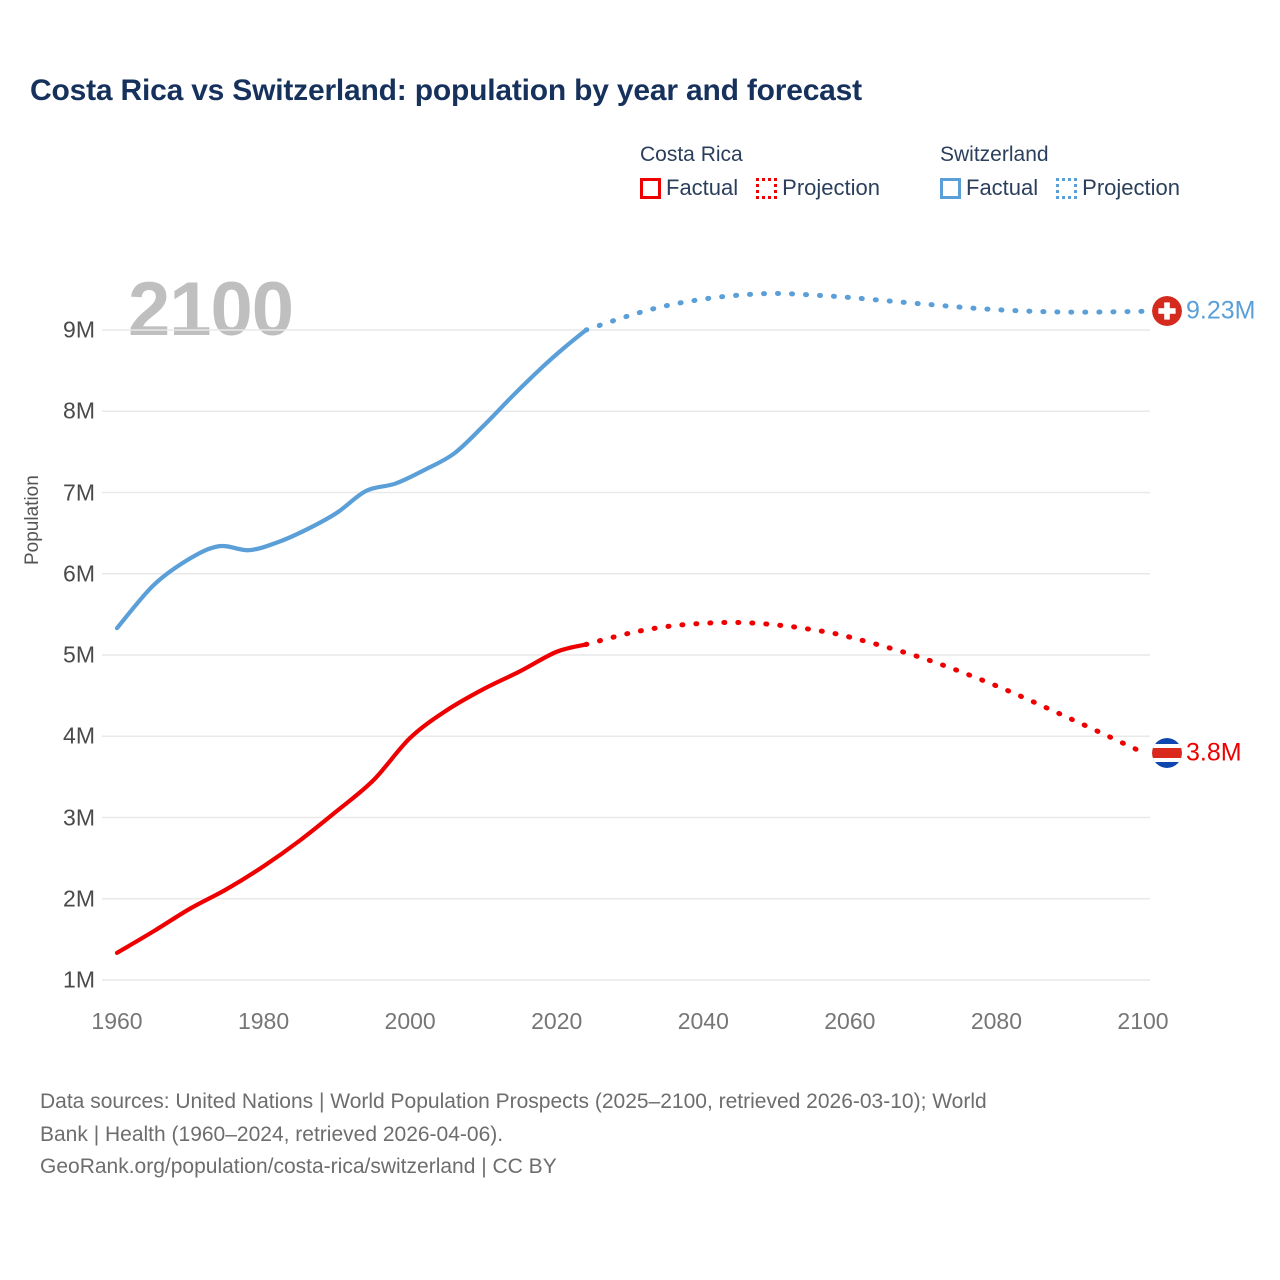  I want to click on legend-group-title-switzerland: Switzerland, so click(994, 154).